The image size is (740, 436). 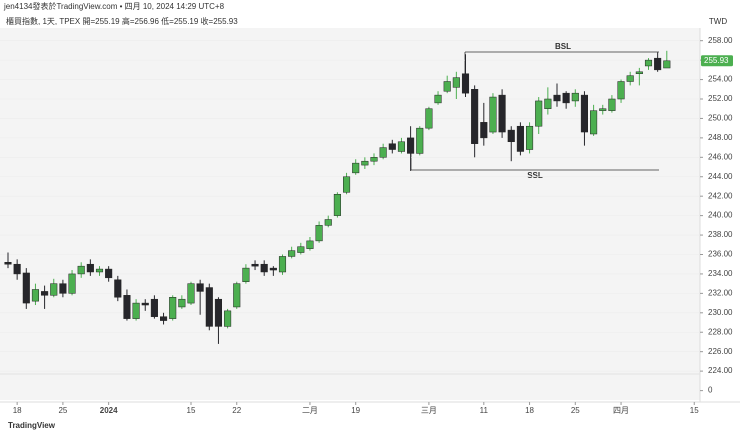 I want to click on y-tick-label: 228.00, so click(x=720, y=331).